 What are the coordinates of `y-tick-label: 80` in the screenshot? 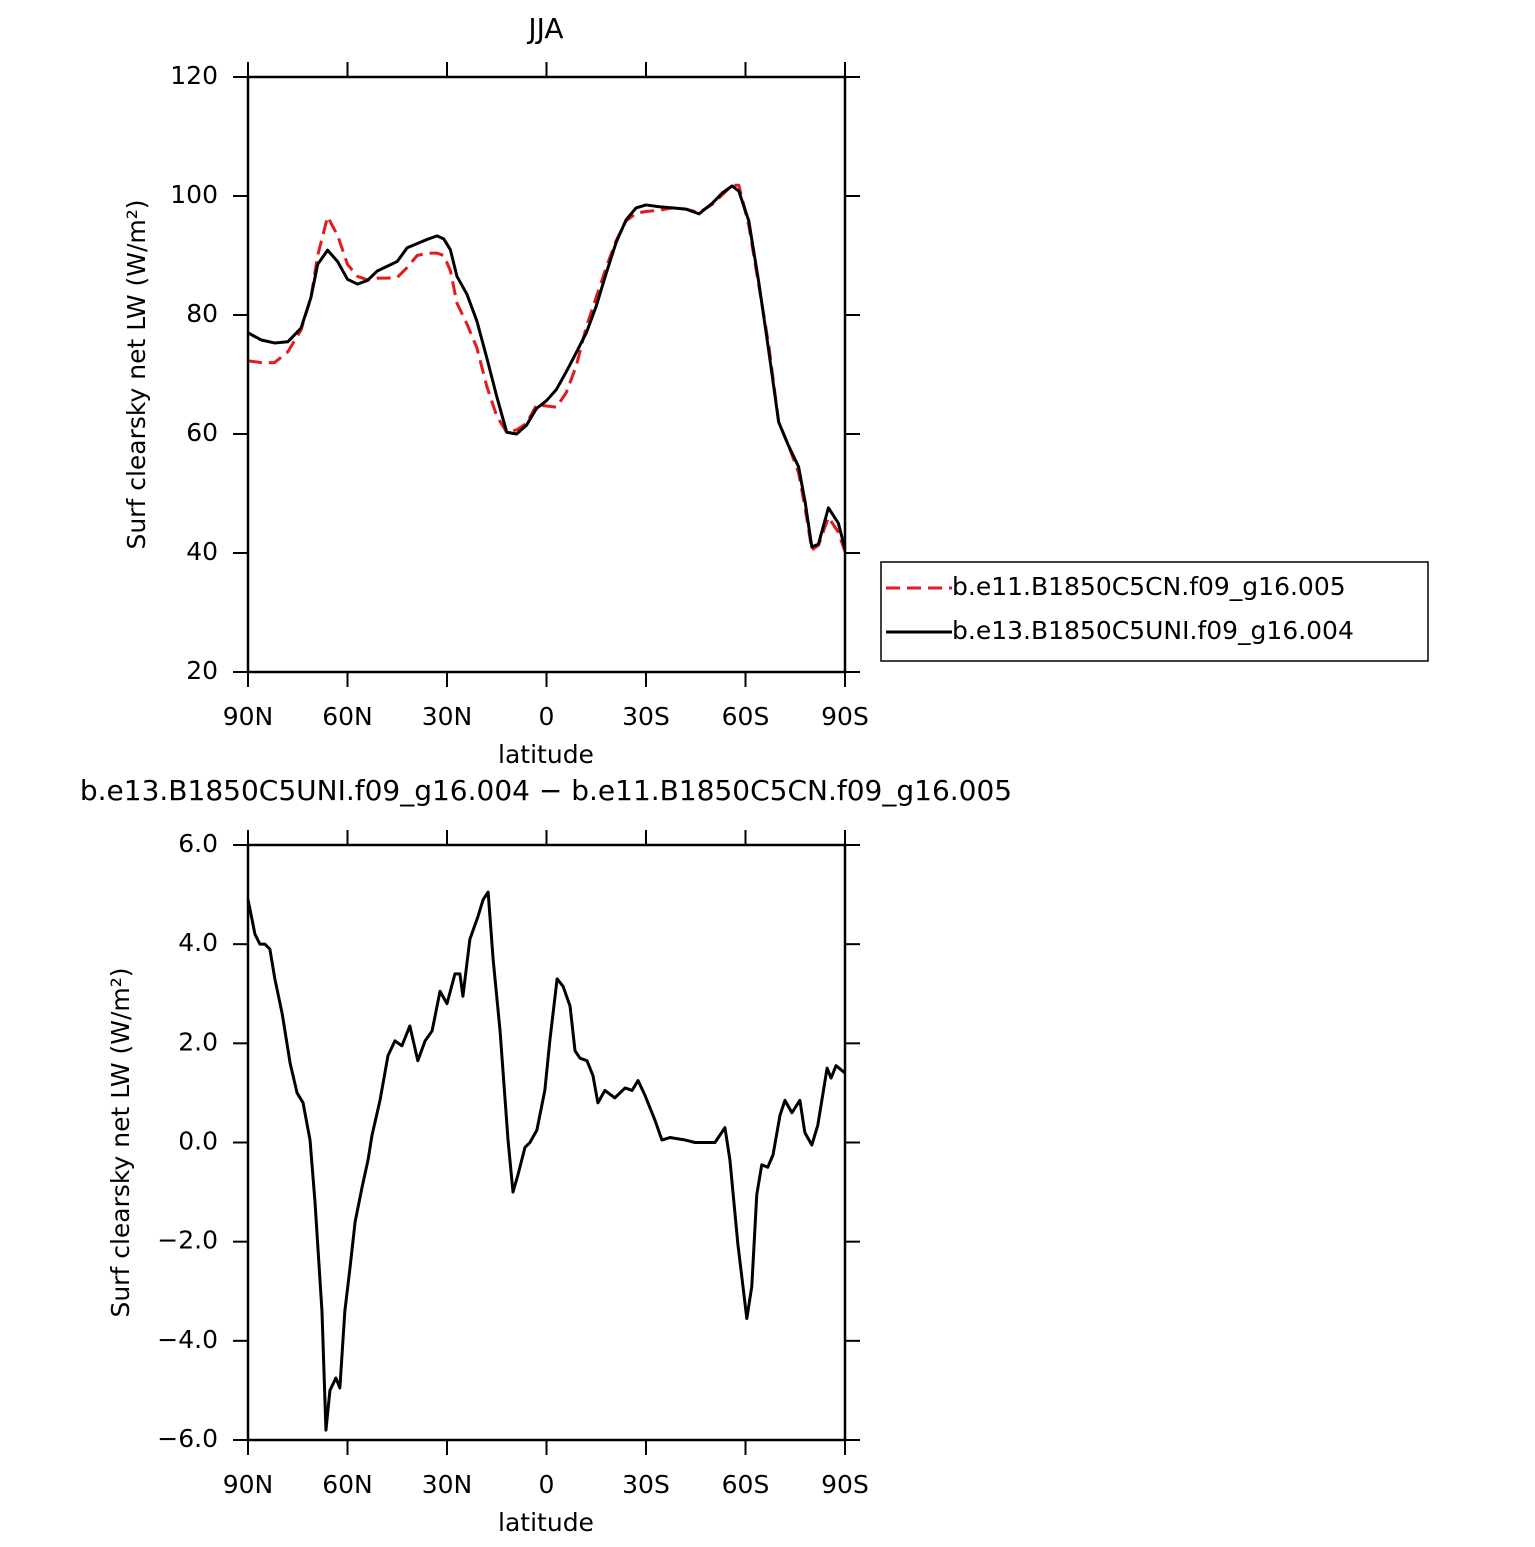 It's located at (202, 313).